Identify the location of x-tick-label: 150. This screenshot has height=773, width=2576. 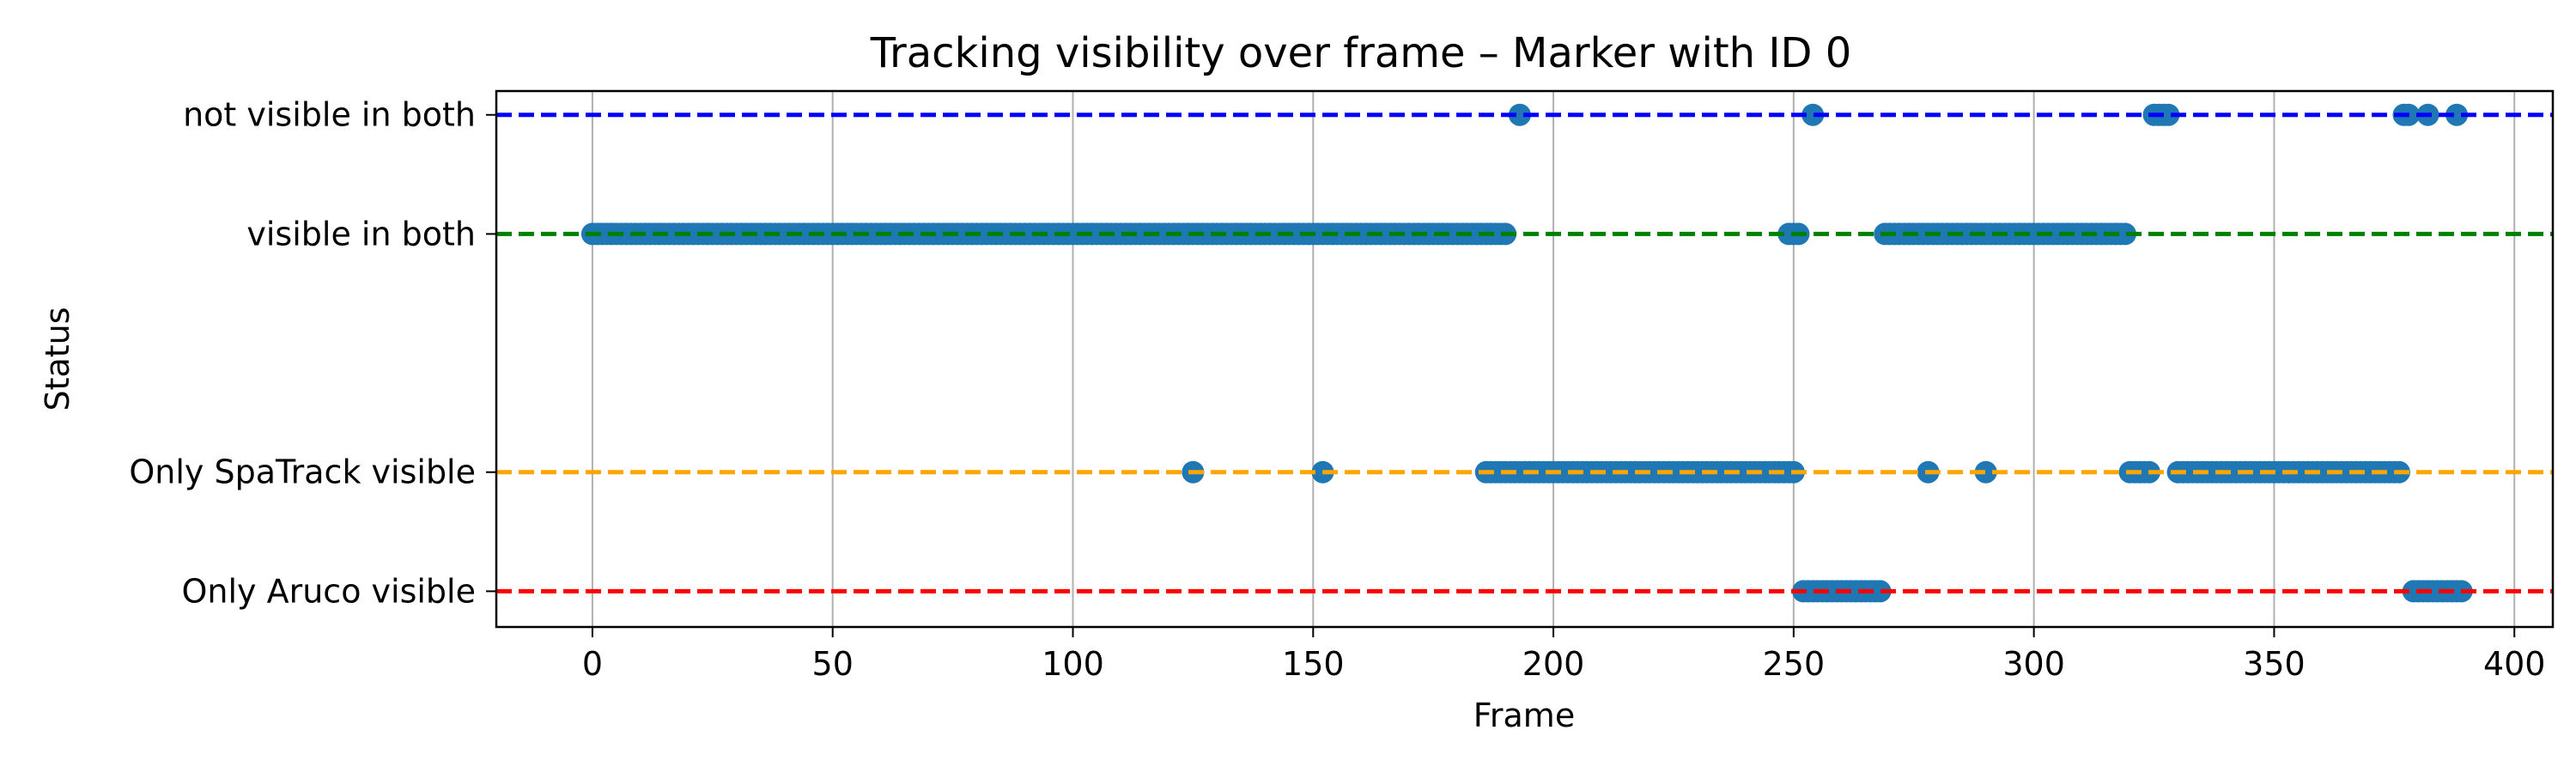
(1313, 664).